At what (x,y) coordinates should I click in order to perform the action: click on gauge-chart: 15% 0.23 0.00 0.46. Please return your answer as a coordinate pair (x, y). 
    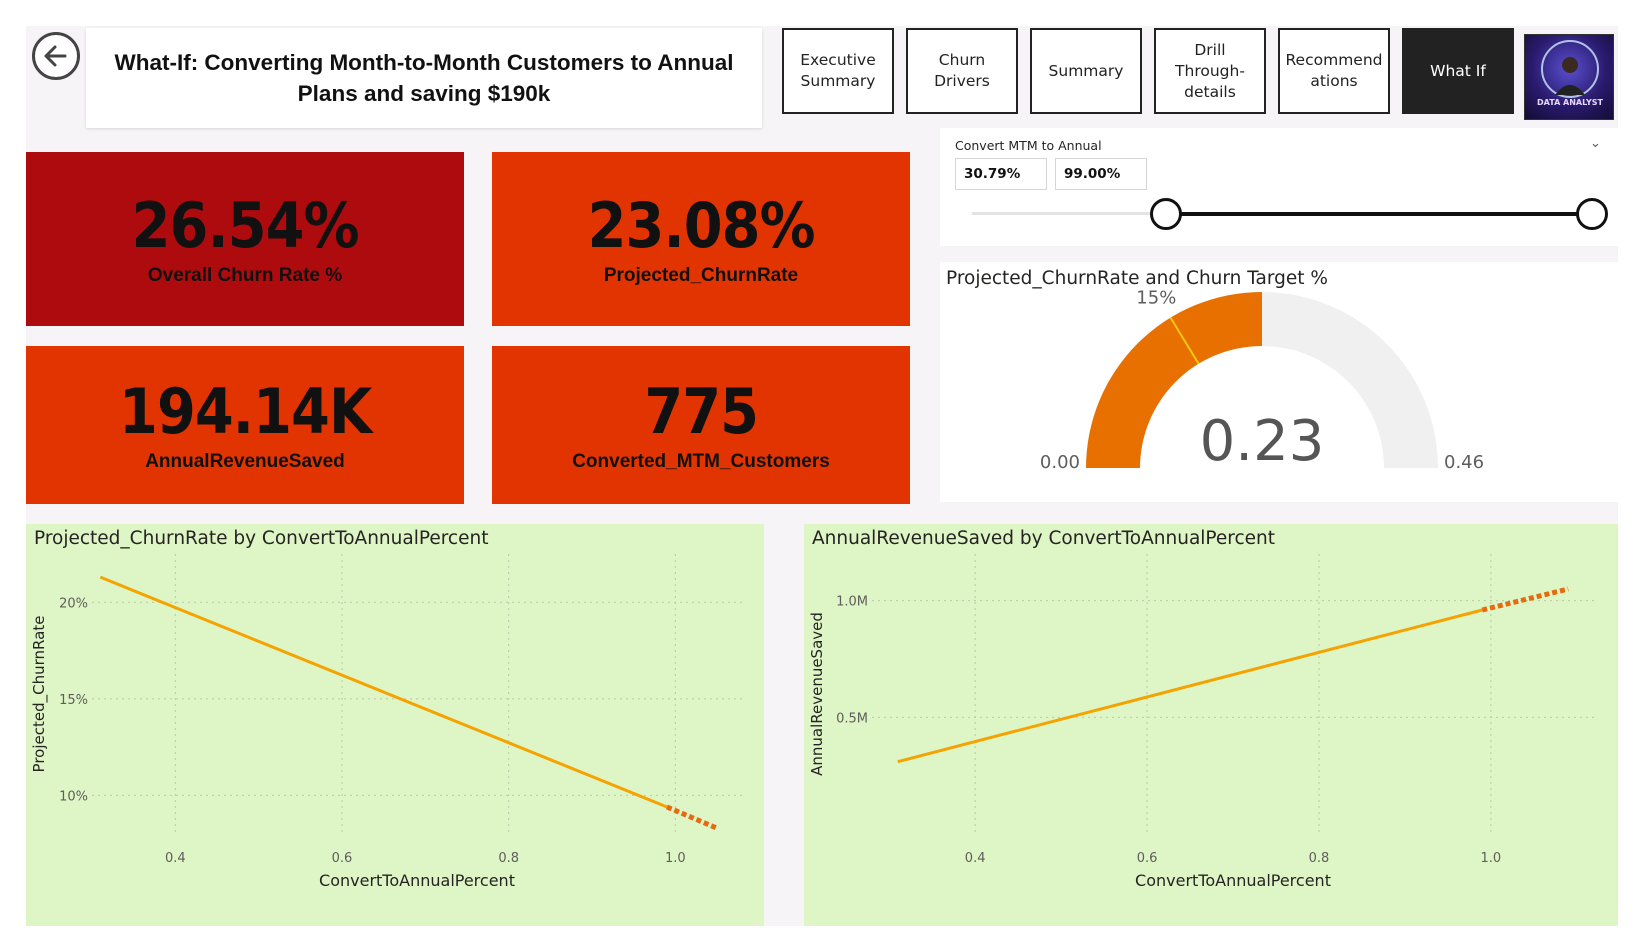
    Looking at the image, I should click on (1262, 380).